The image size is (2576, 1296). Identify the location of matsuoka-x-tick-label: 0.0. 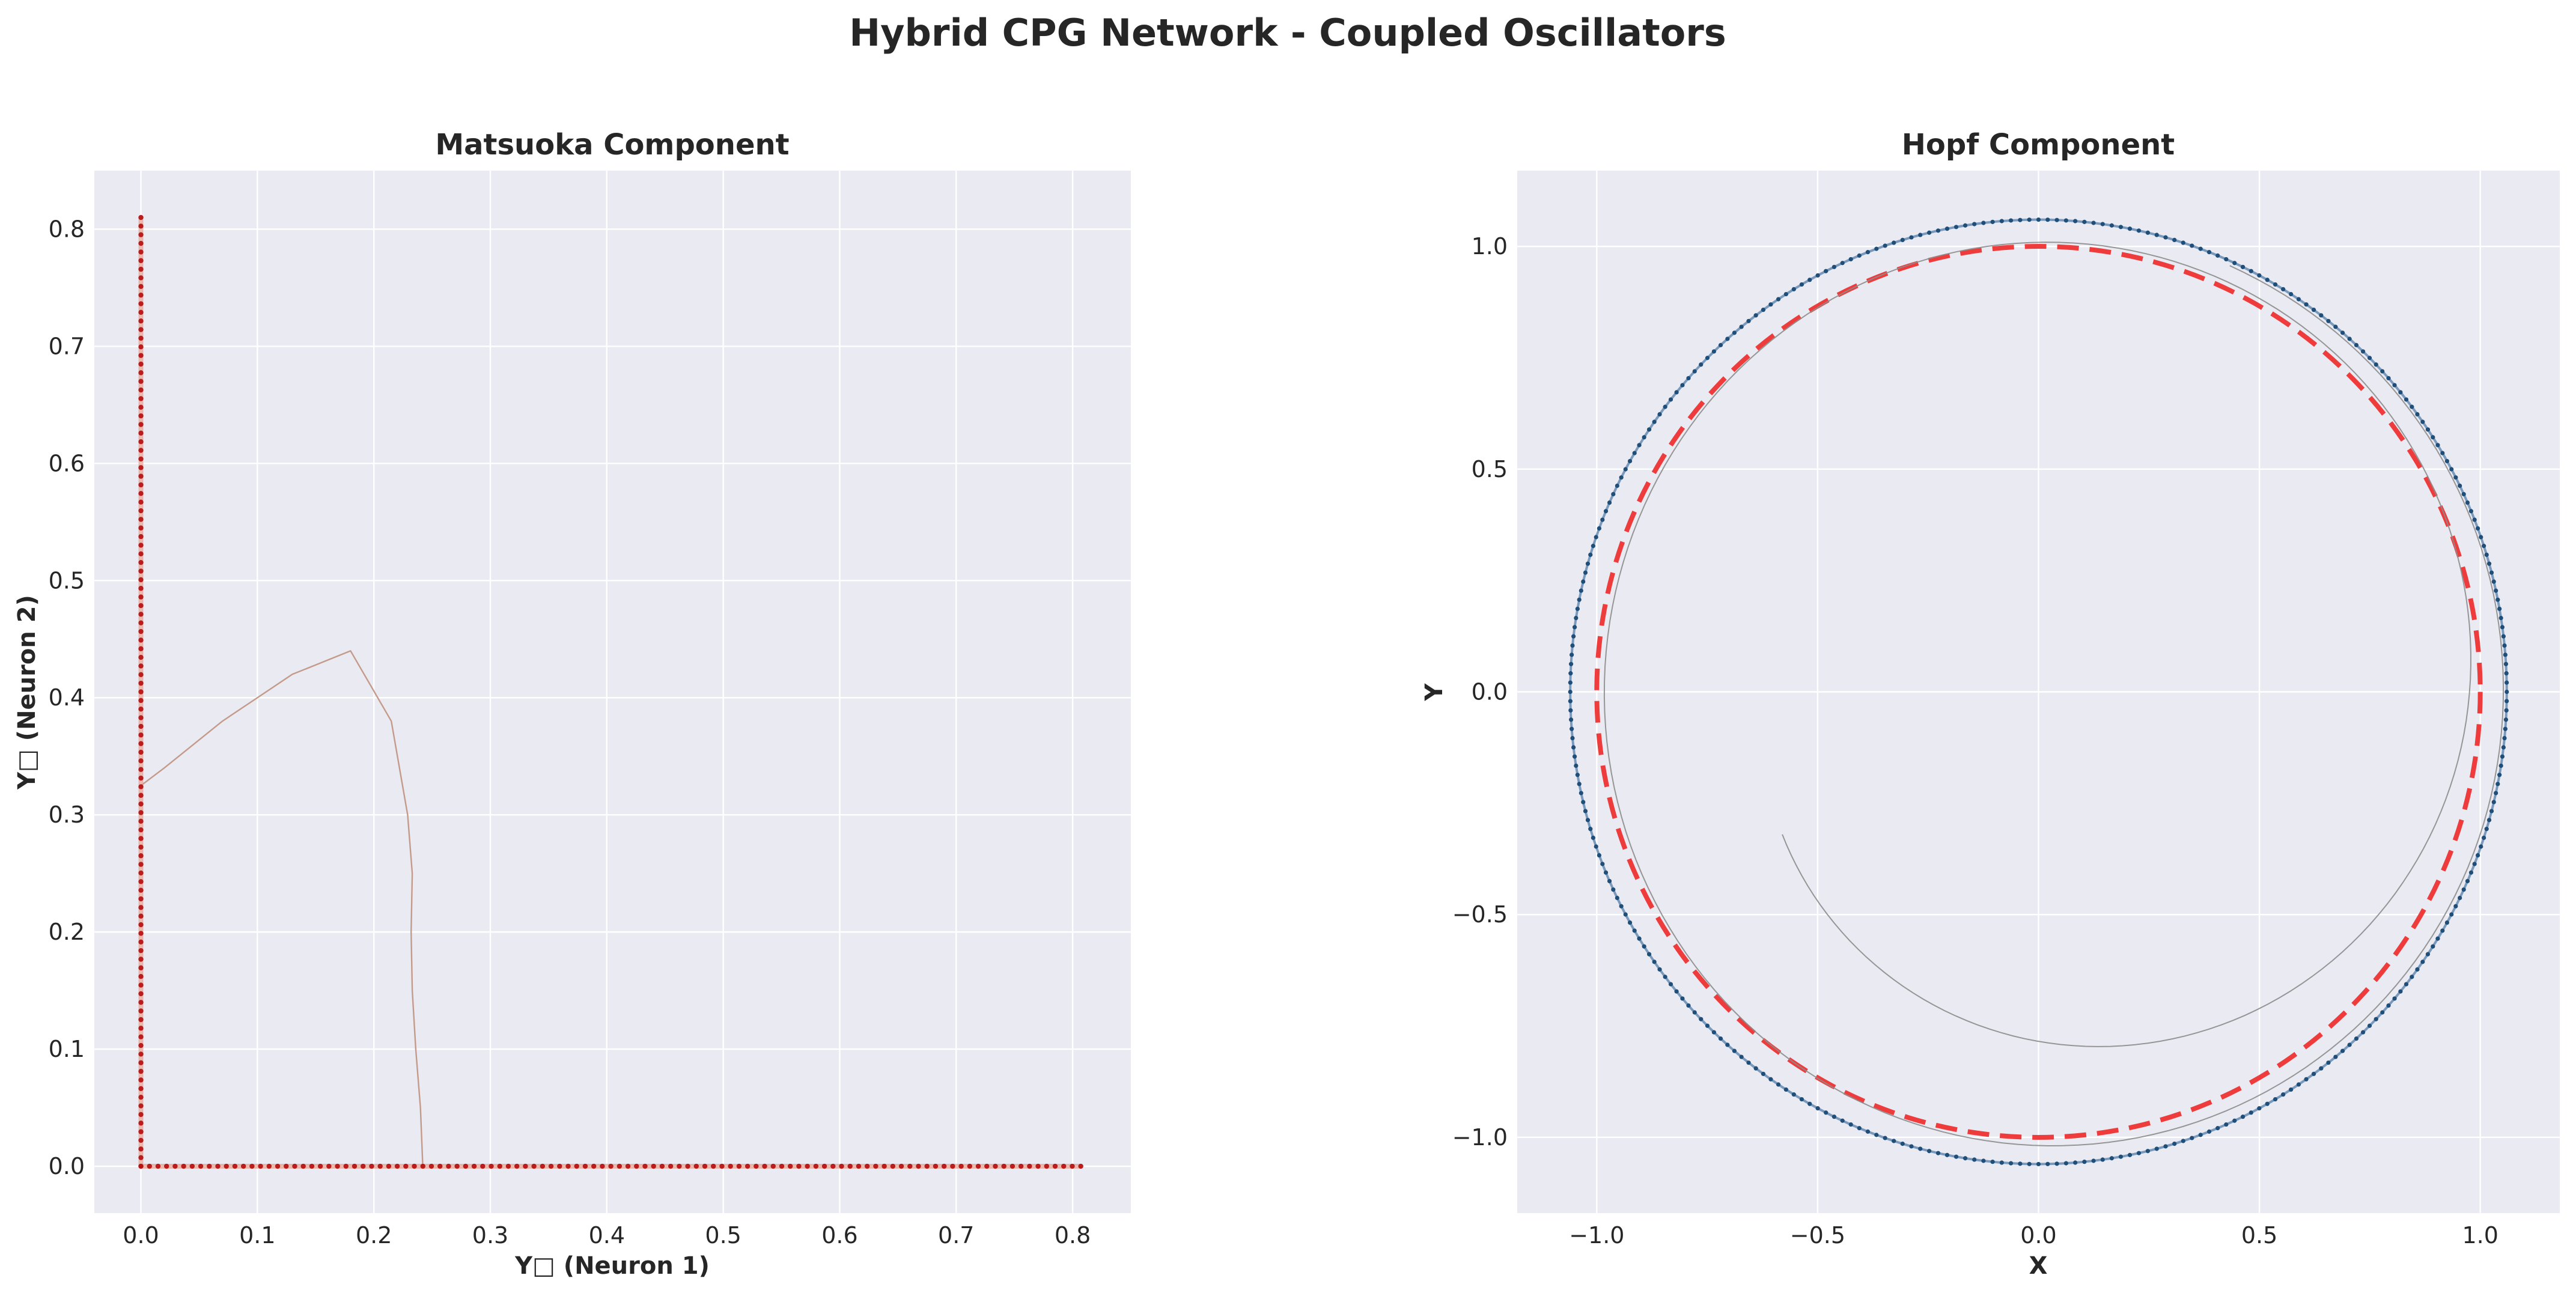
(141, 1235).